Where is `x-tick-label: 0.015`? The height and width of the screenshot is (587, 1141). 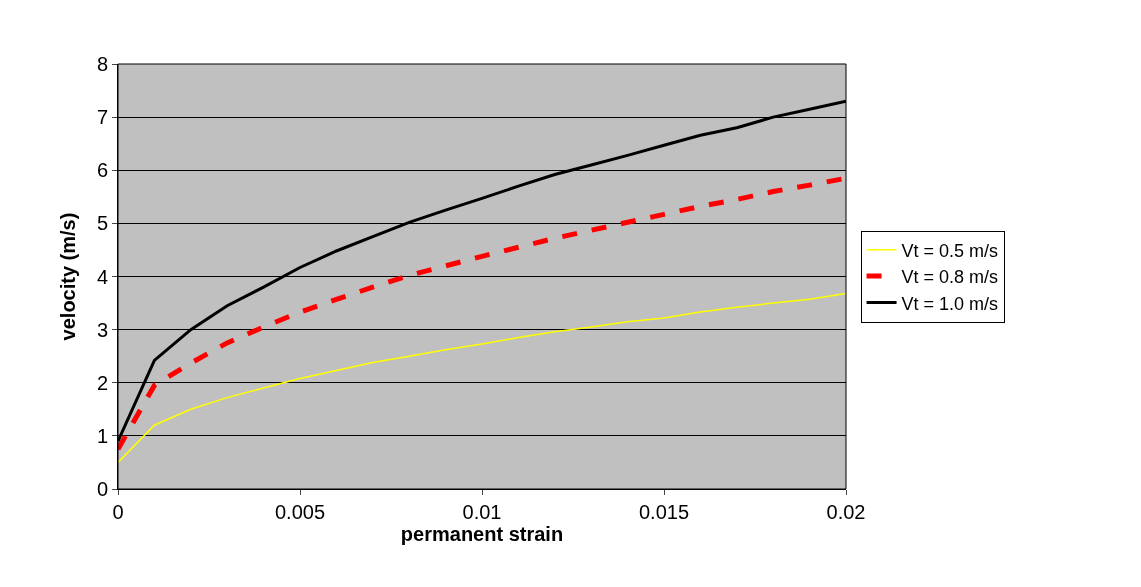
x-tick-label: 0.015 is located at coordinates (664, 512).